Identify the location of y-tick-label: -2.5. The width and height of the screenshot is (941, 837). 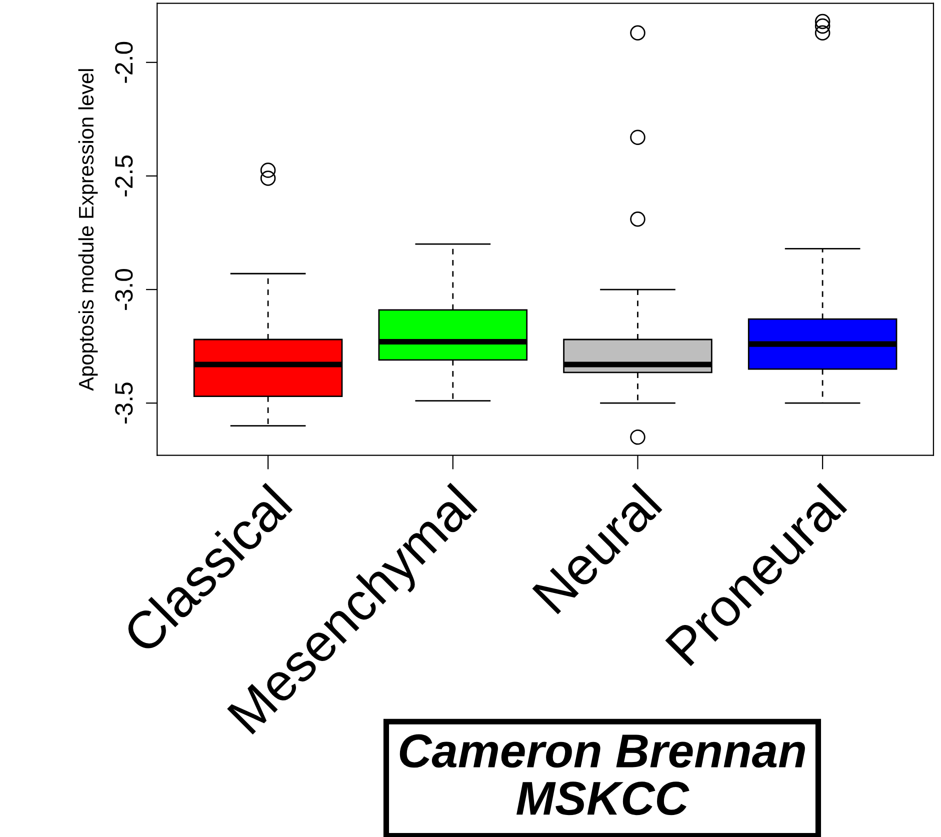
(124, 175).